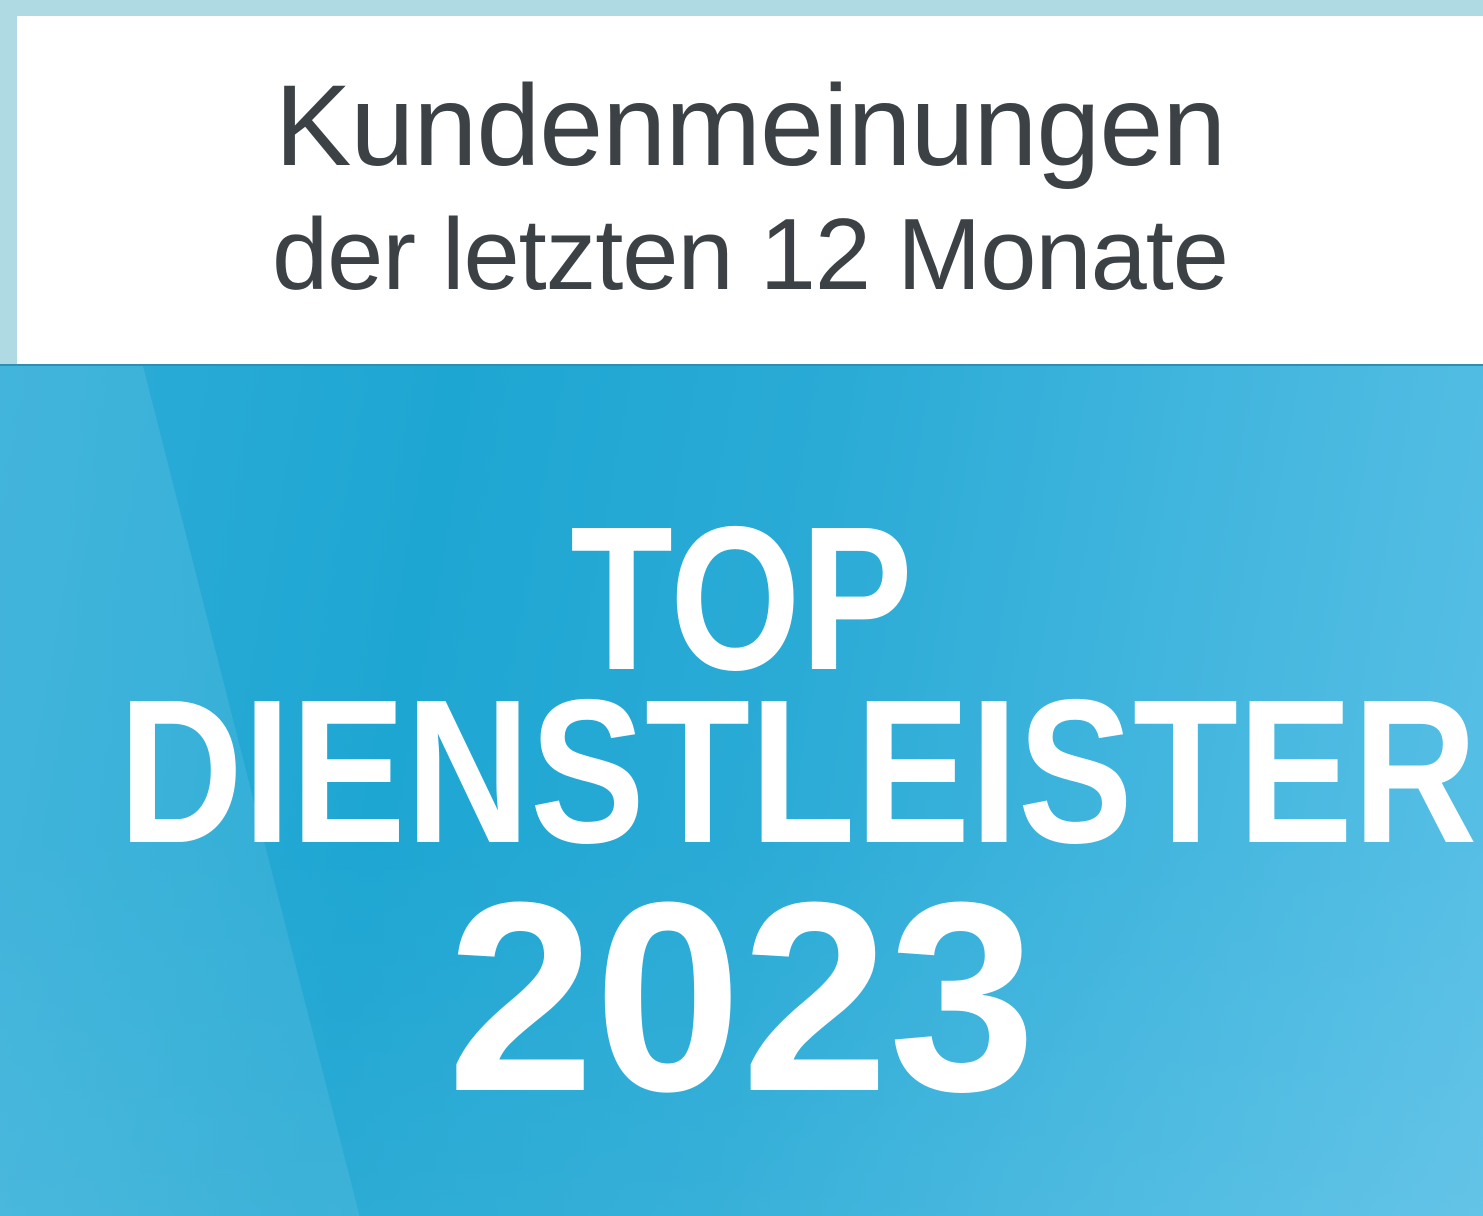 The width and height of the screenshot is (1483, 1216). I want to click on header-subtitle: der letzten 12 Monate, so click(750, 255).